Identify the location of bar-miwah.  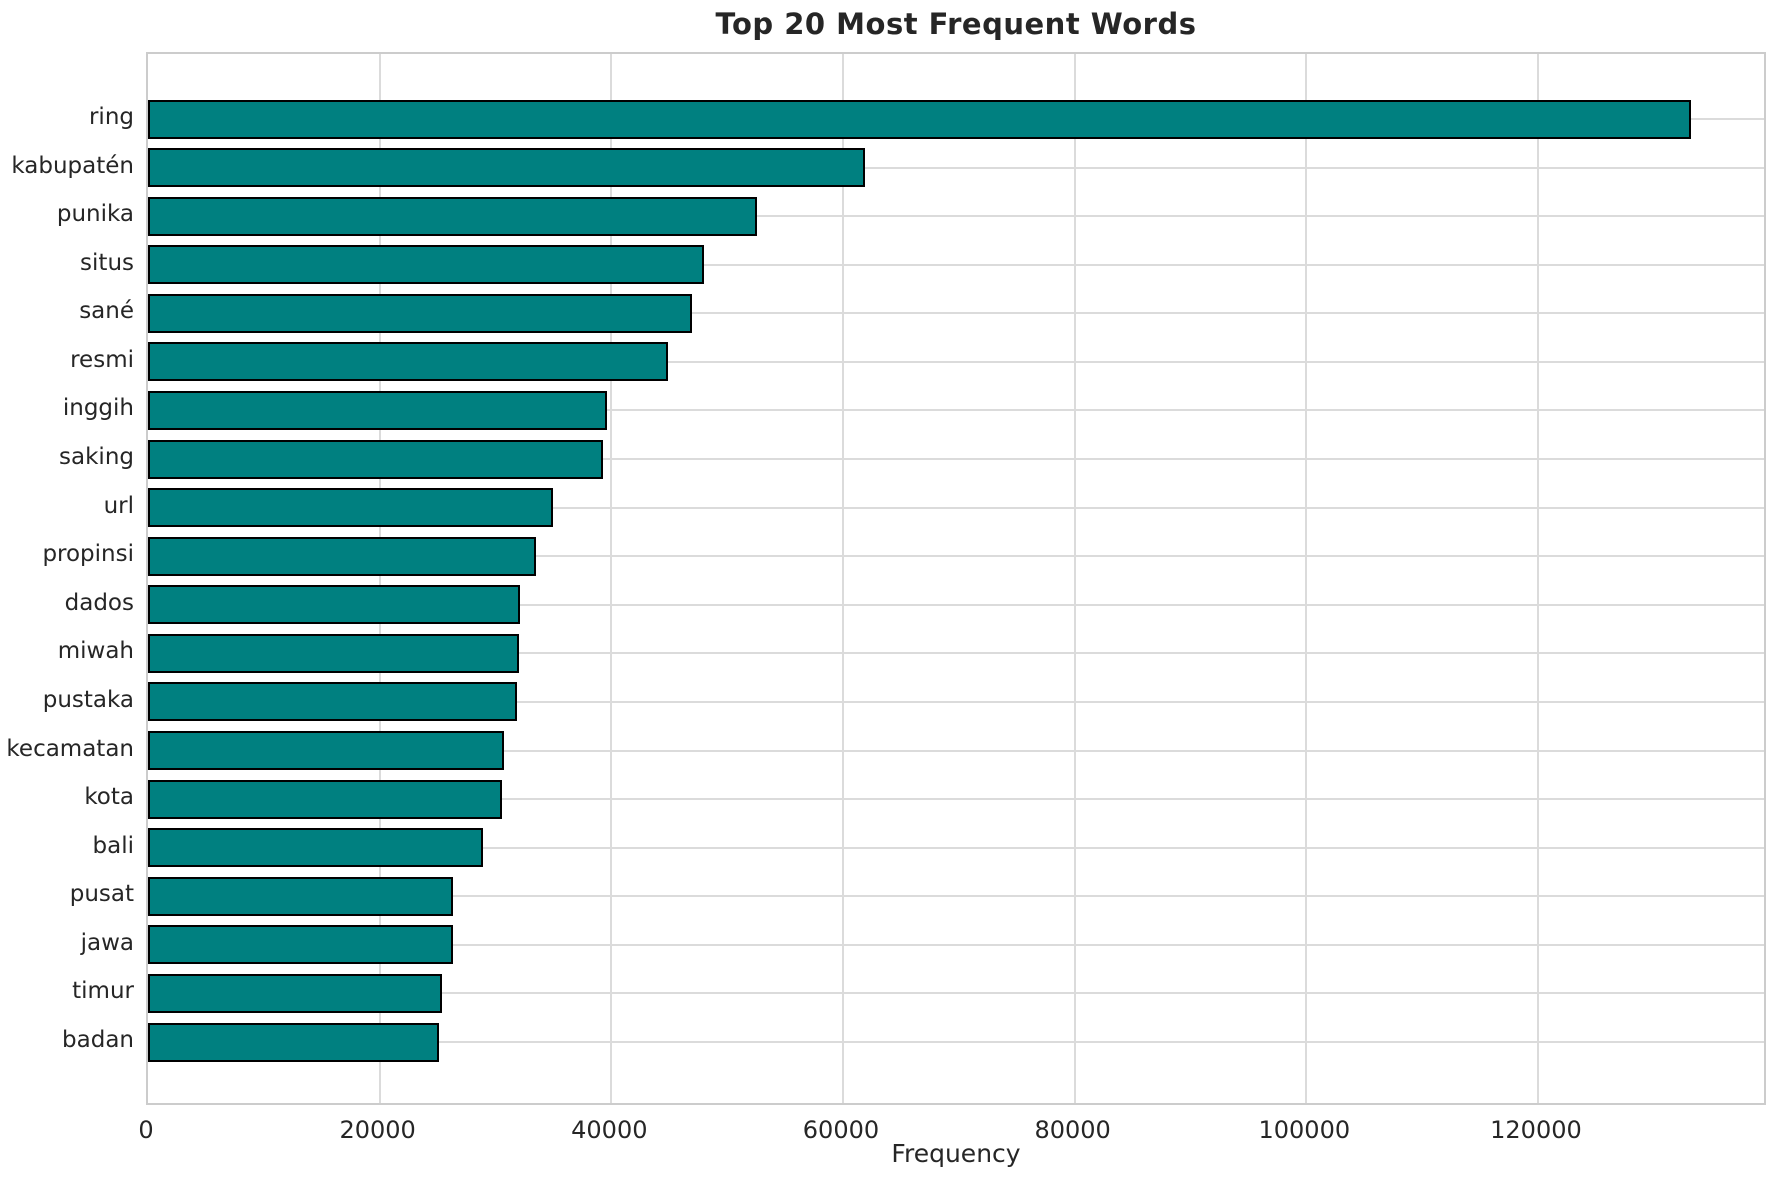
(333, 653).